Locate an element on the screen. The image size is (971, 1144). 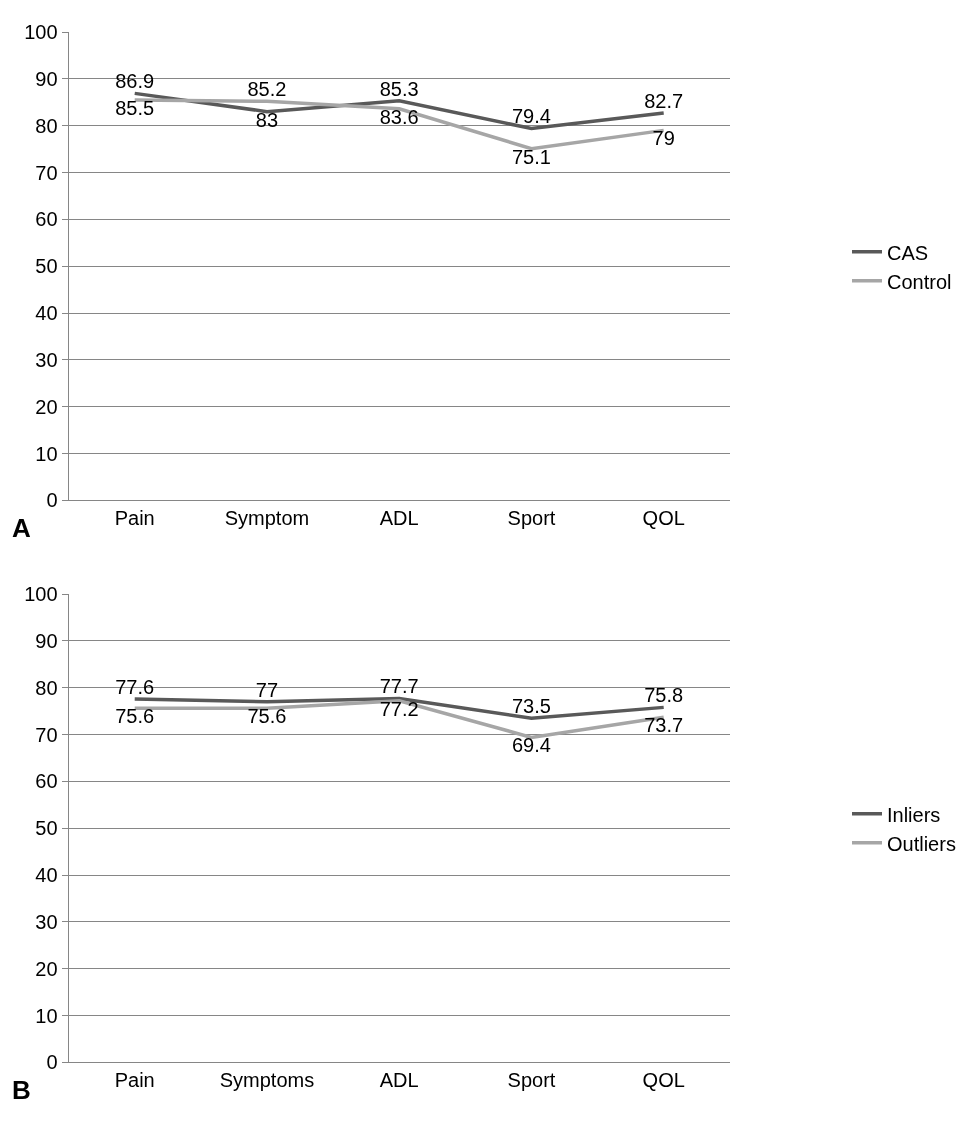
data-label: 83.6 is located at coordinates (399, 116).